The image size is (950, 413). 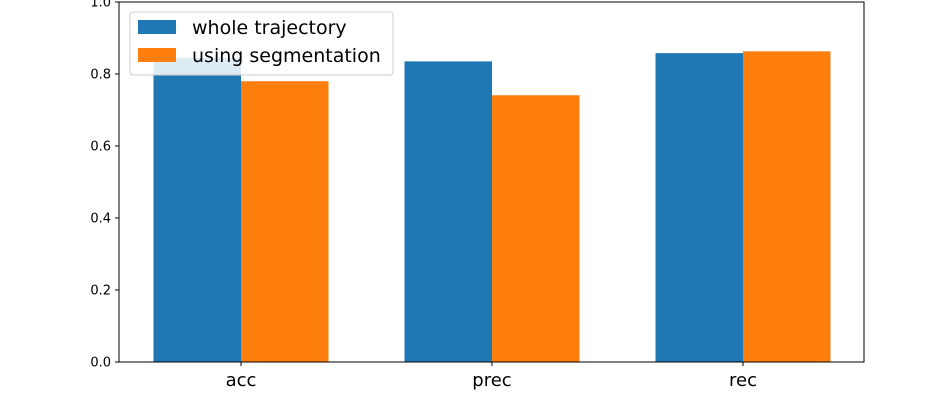 What do you see at coordinates (157, 55) in the screenshot?
I see `legend-swatch-using-segmentation` at bounding box center [157, 55].